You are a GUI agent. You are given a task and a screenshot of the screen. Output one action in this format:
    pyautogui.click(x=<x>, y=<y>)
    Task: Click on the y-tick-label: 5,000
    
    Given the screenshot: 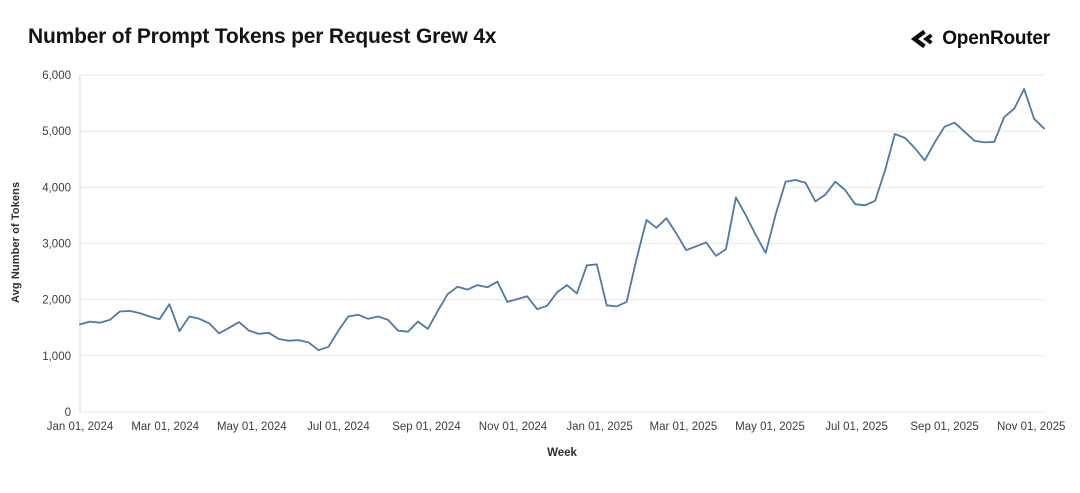 What is the action you would take?
    pyautogui.click(x=56, y=132)
    